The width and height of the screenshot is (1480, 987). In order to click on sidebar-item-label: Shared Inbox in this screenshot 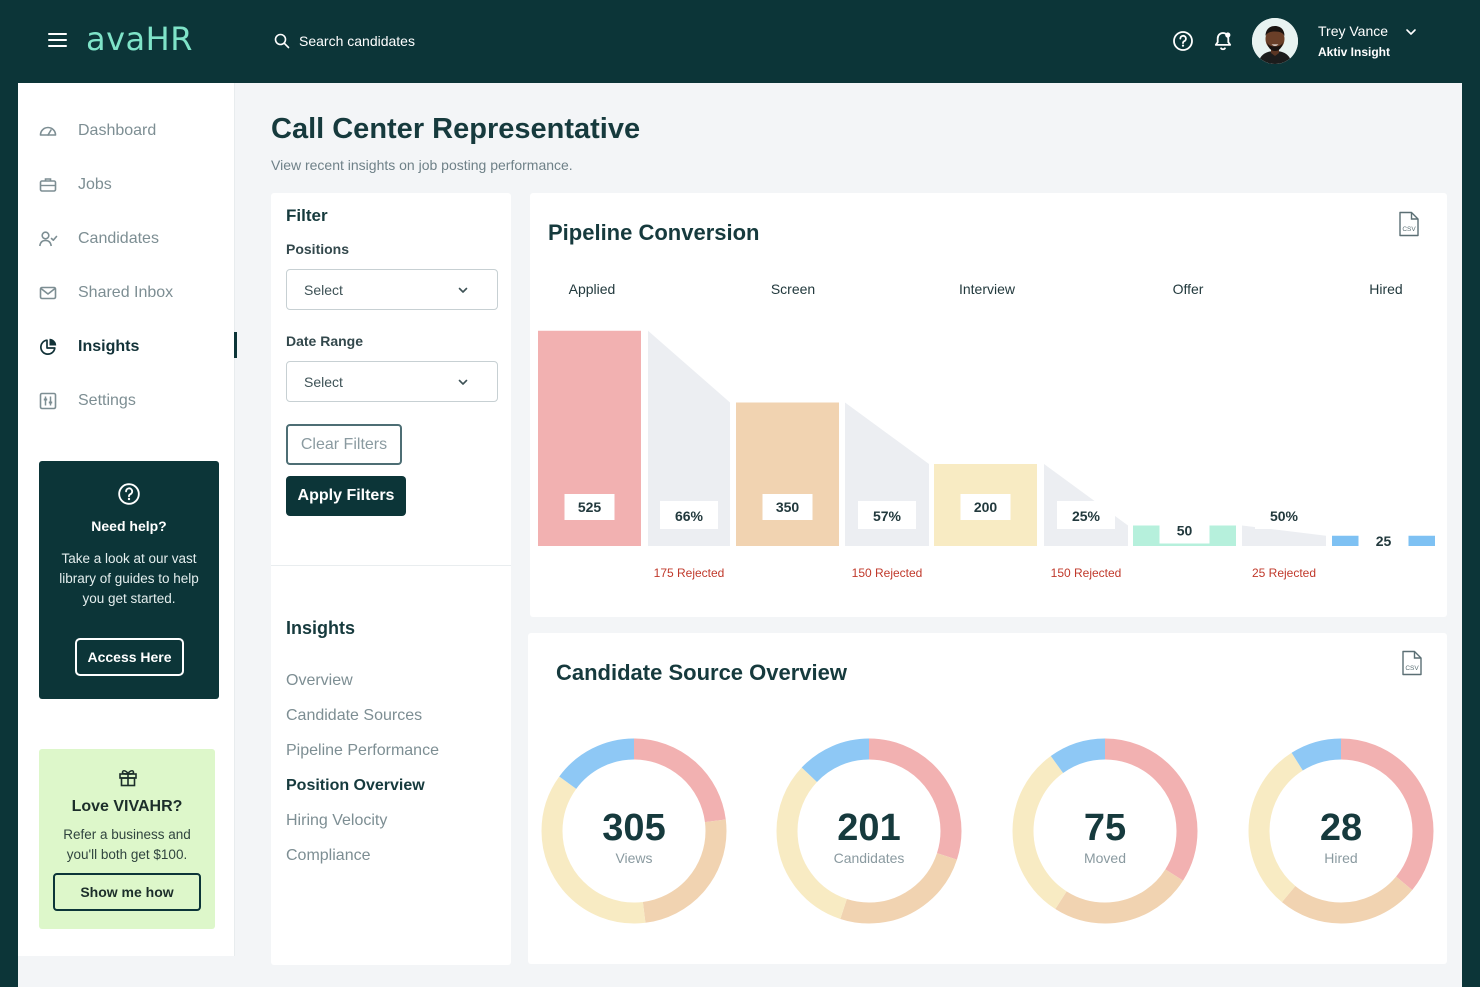, I will do `click(126, 292)`.